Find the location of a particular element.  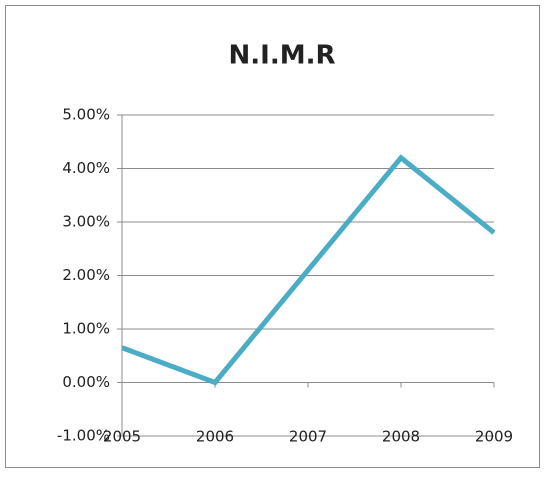

x-tick-label: 2009 is located at coordinates (494, 437).